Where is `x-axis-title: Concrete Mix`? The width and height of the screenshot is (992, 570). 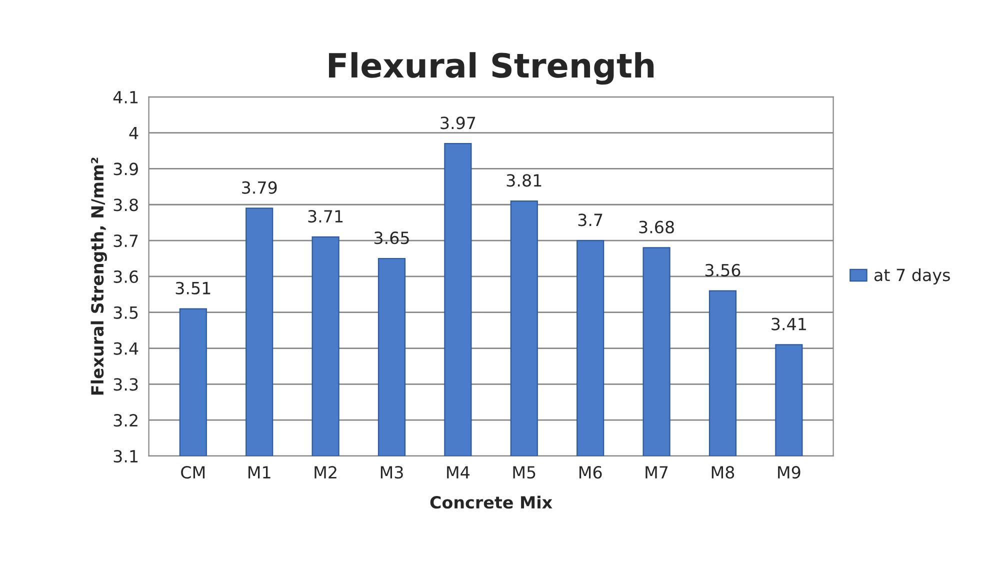
x-axis-title: Concrete Mix is located at coordinates (491, 502).